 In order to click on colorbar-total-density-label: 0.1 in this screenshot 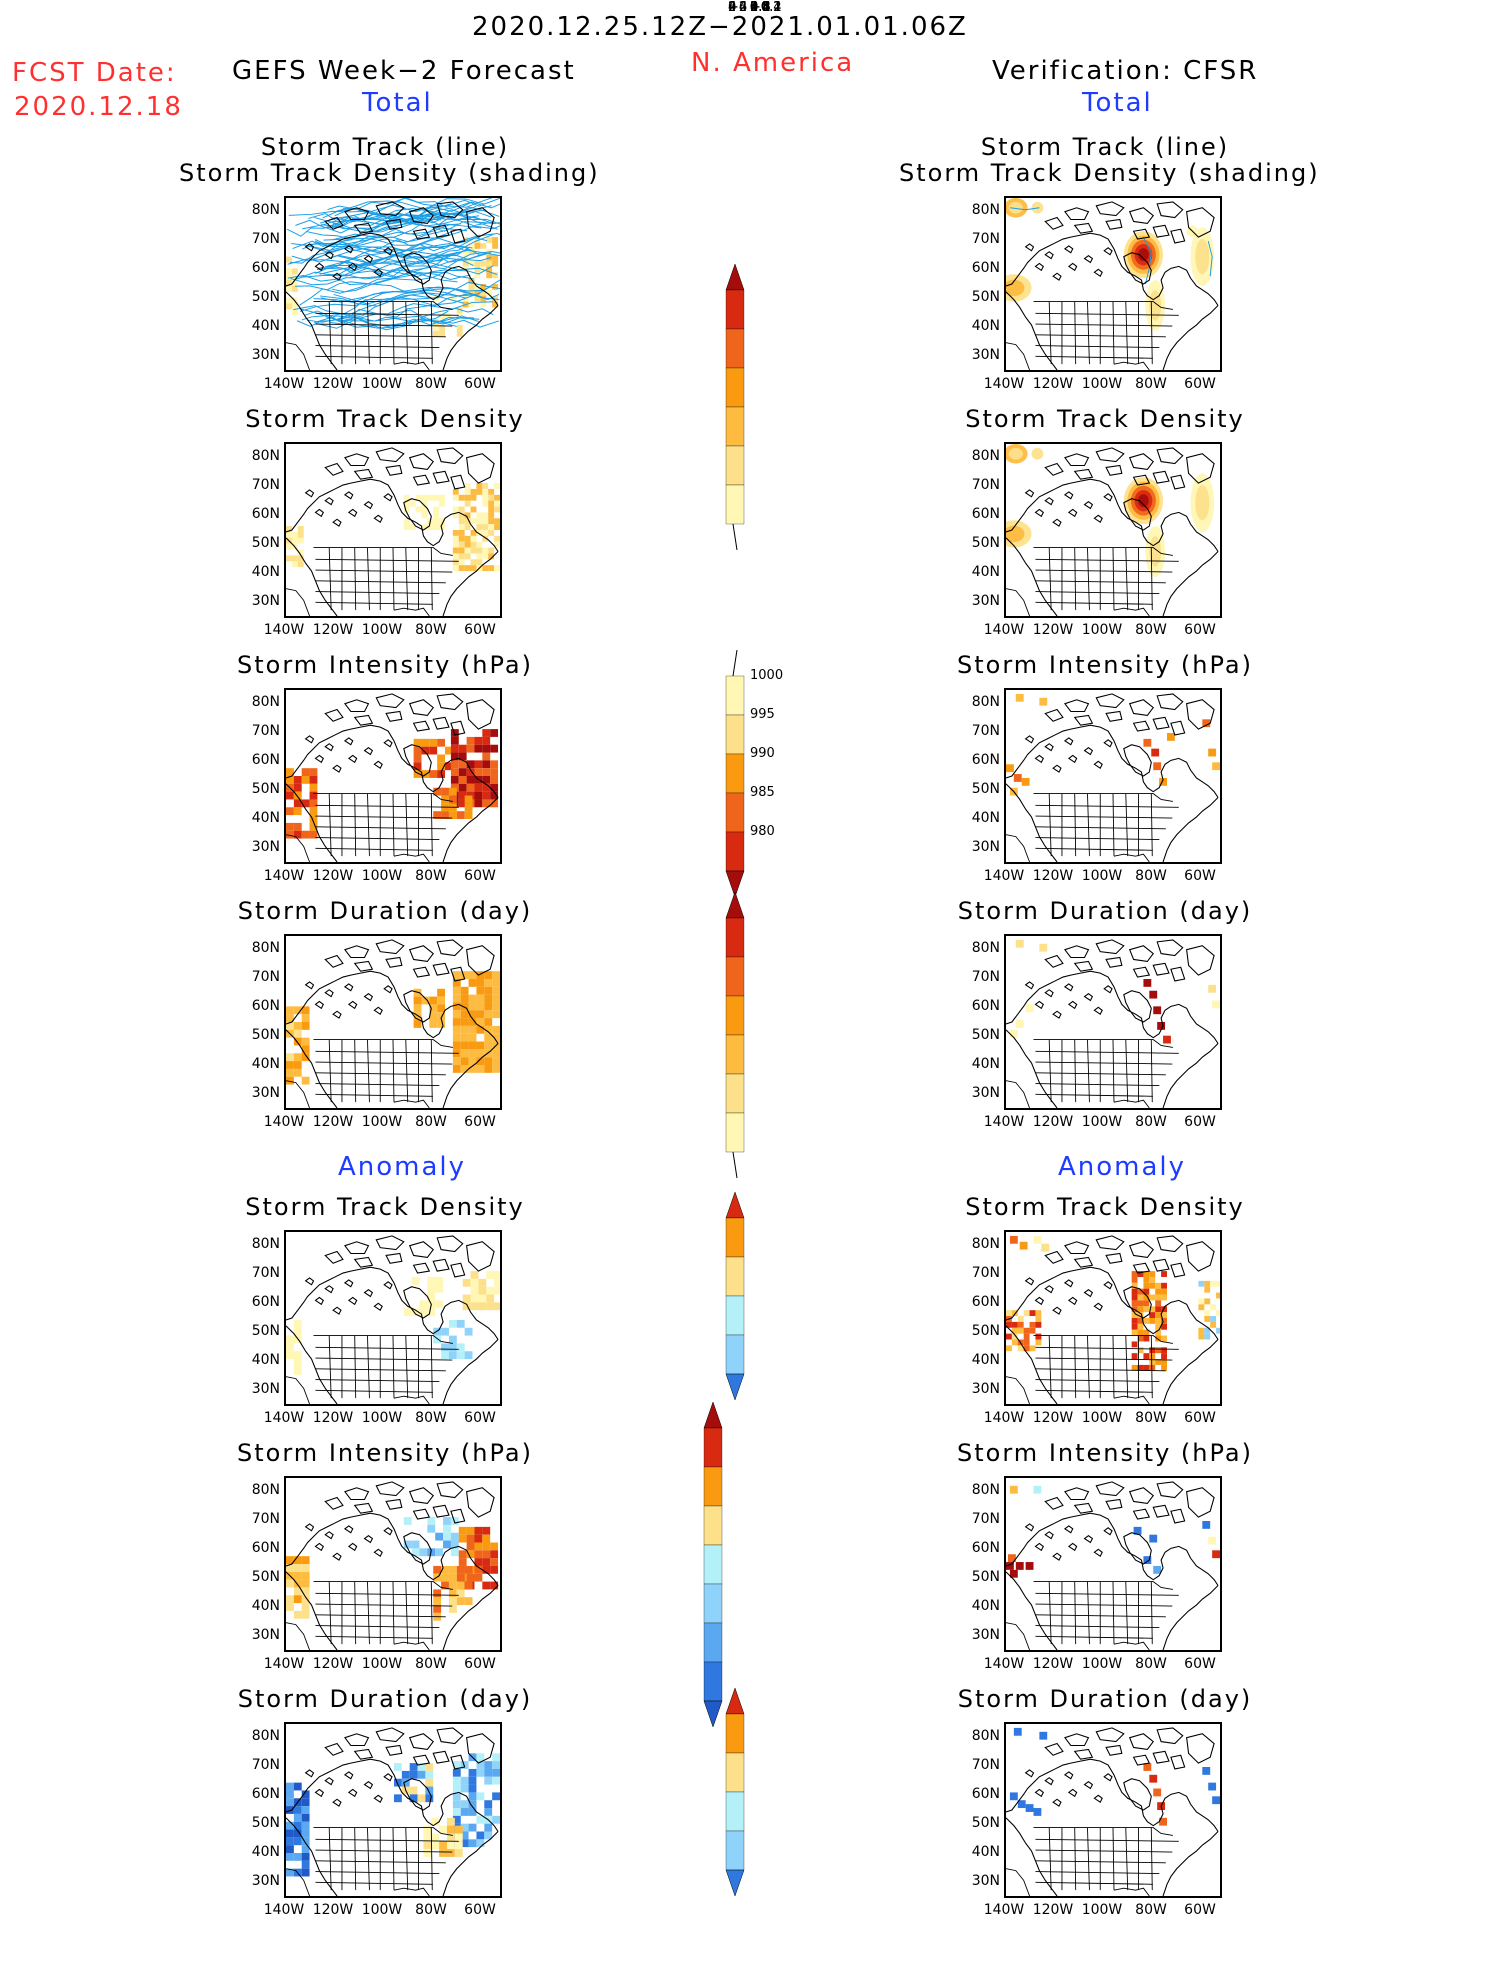, I will do `click(760, 7)`.